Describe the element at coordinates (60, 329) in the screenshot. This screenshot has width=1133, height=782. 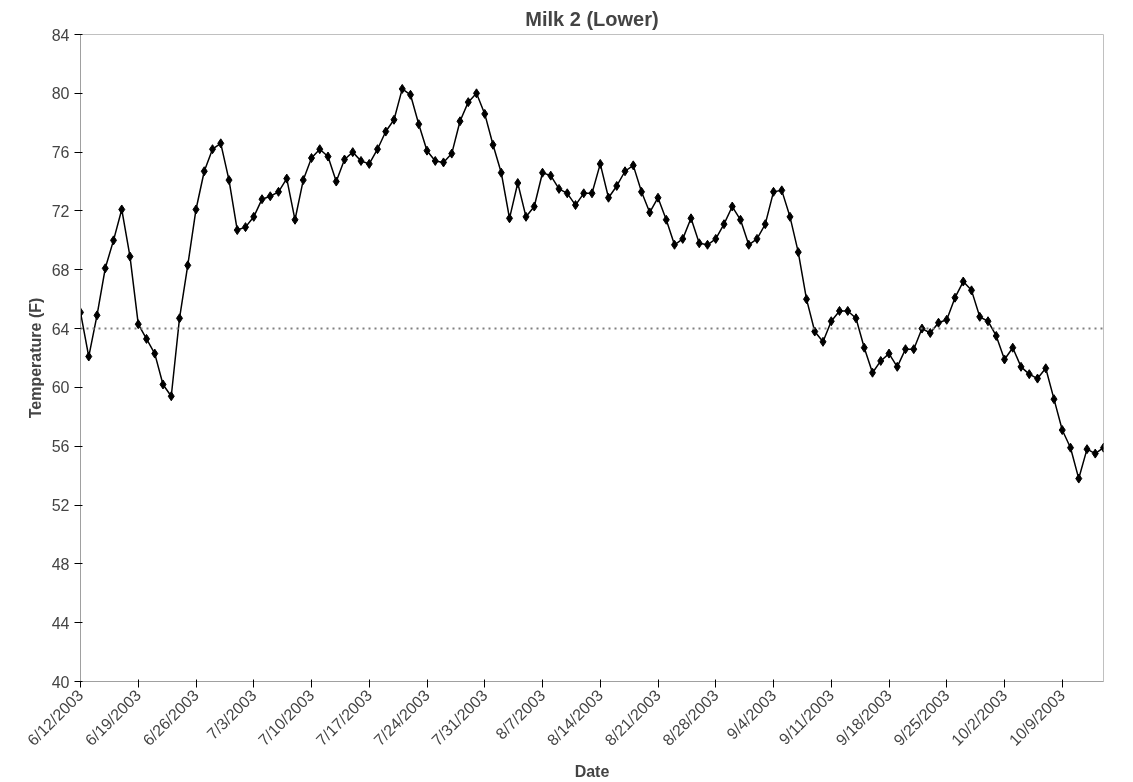
I see `y-tick-label: 64` at that location.